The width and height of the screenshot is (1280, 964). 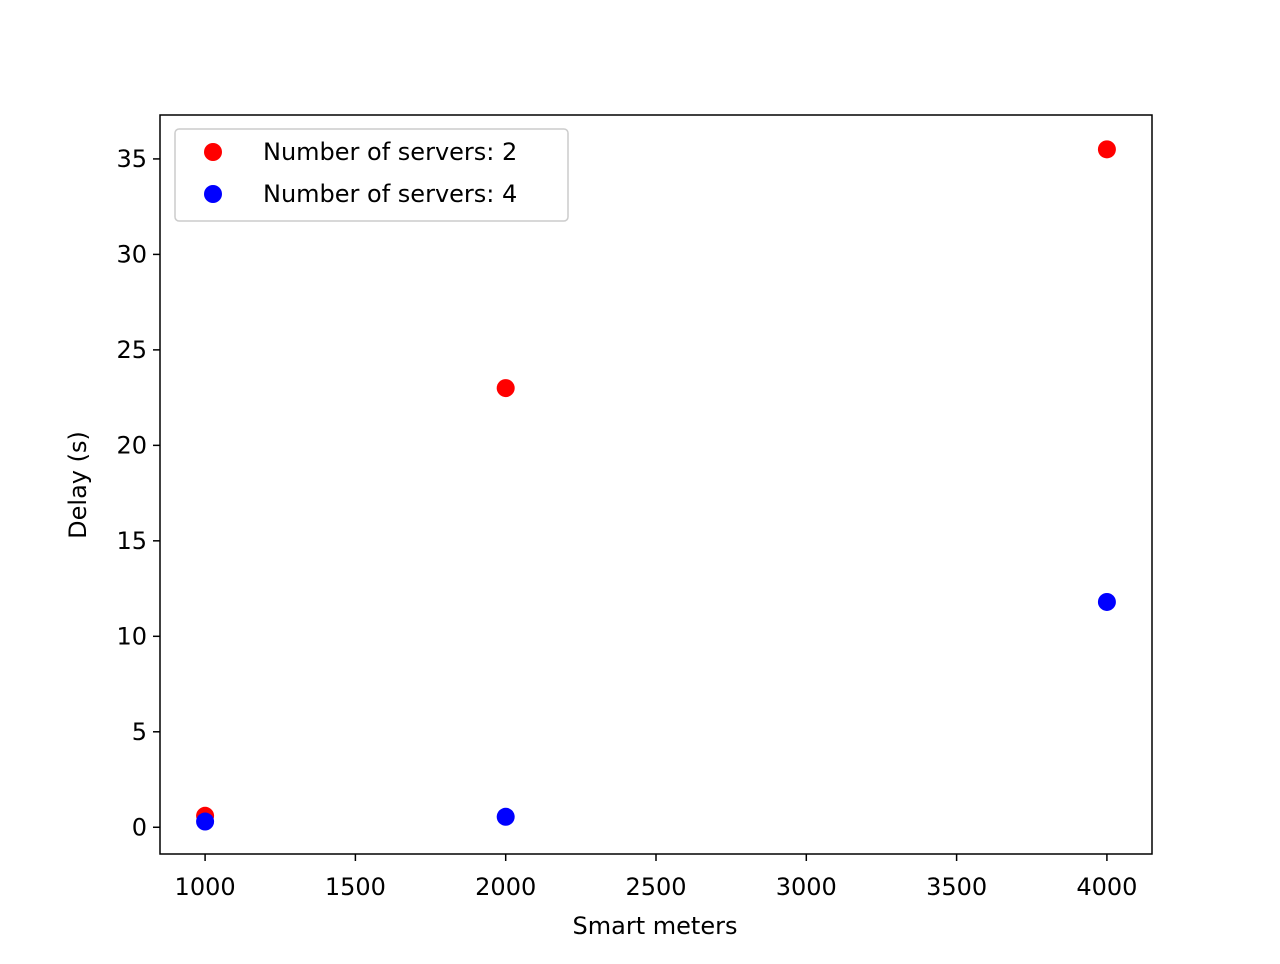 What do you see at coordinates (806, 887) in the screenshot?
I see `x-tick-label: 3000` at bounding box center [806, 887].